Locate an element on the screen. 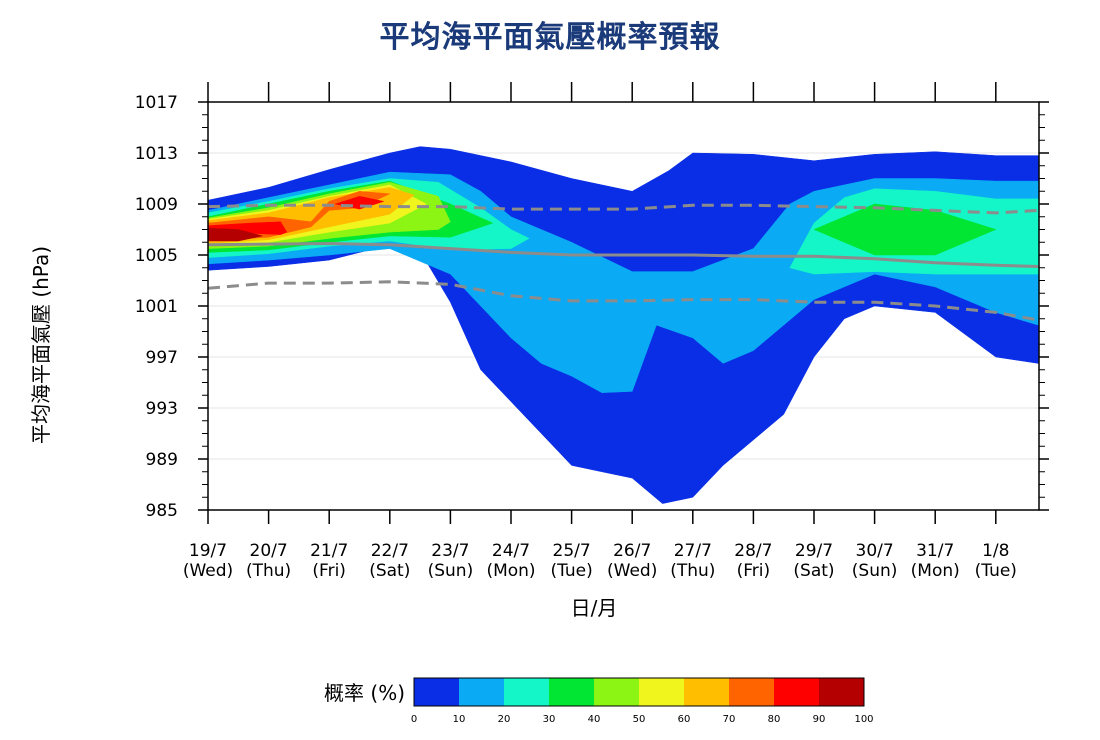  y-tick-label: 1009 is located at coordinates (156, 205).